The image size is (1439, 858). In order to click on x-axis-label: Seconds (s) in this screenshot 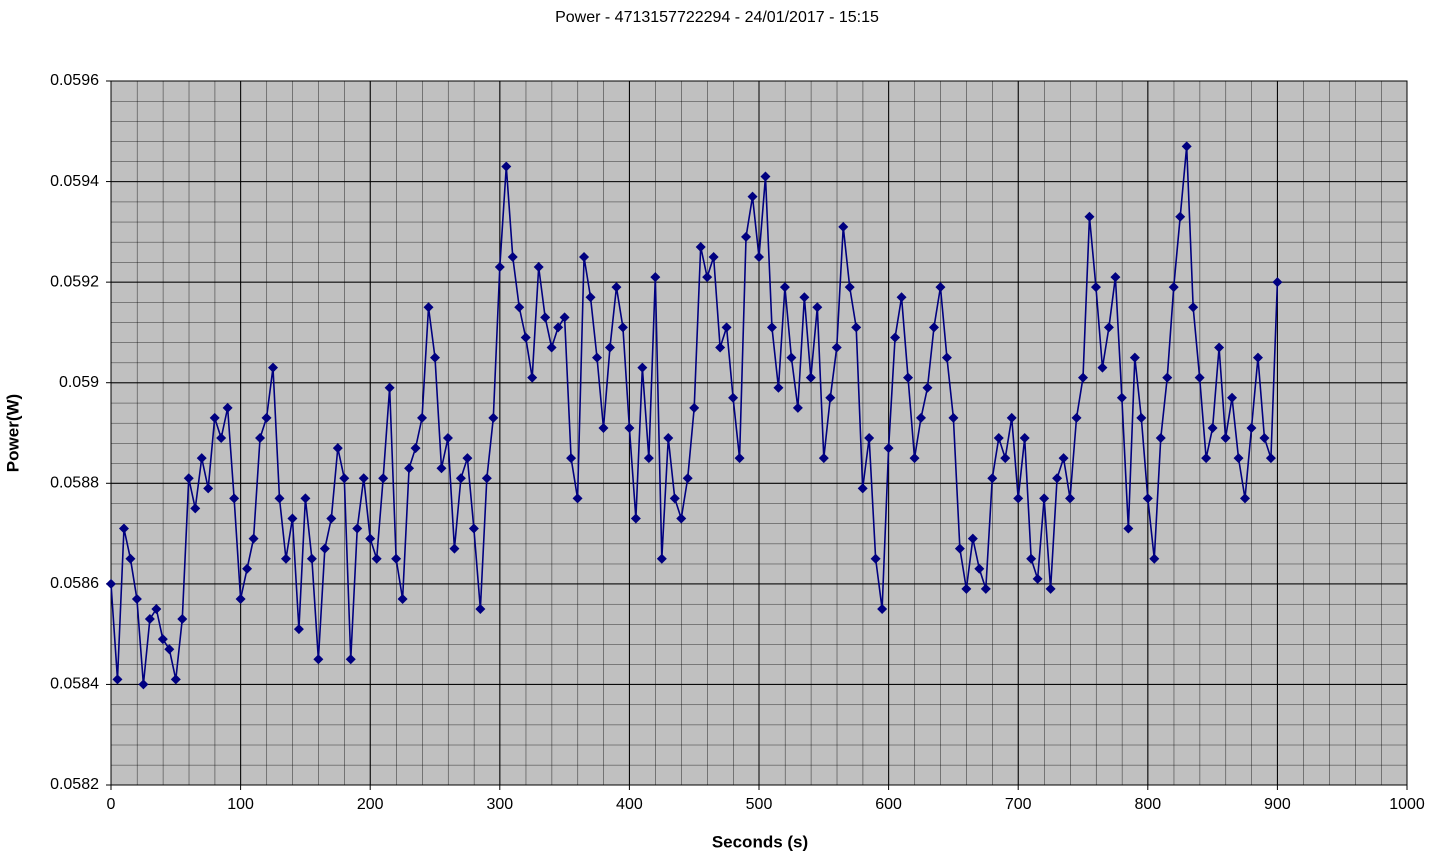, I will do `click(760, 841)`.